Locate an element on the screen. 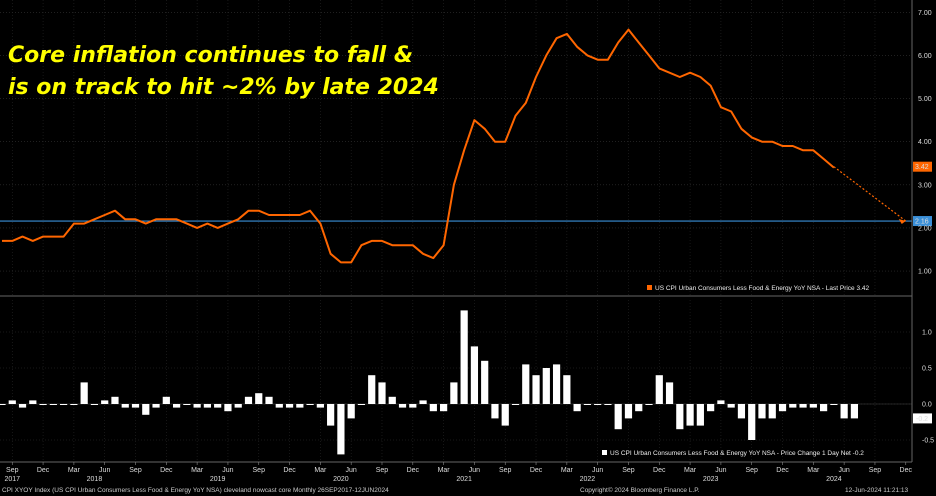 The height and width of the screenshot is (496, 936). x-year-tick-label: 2017 is located at coordinates (12, 479).